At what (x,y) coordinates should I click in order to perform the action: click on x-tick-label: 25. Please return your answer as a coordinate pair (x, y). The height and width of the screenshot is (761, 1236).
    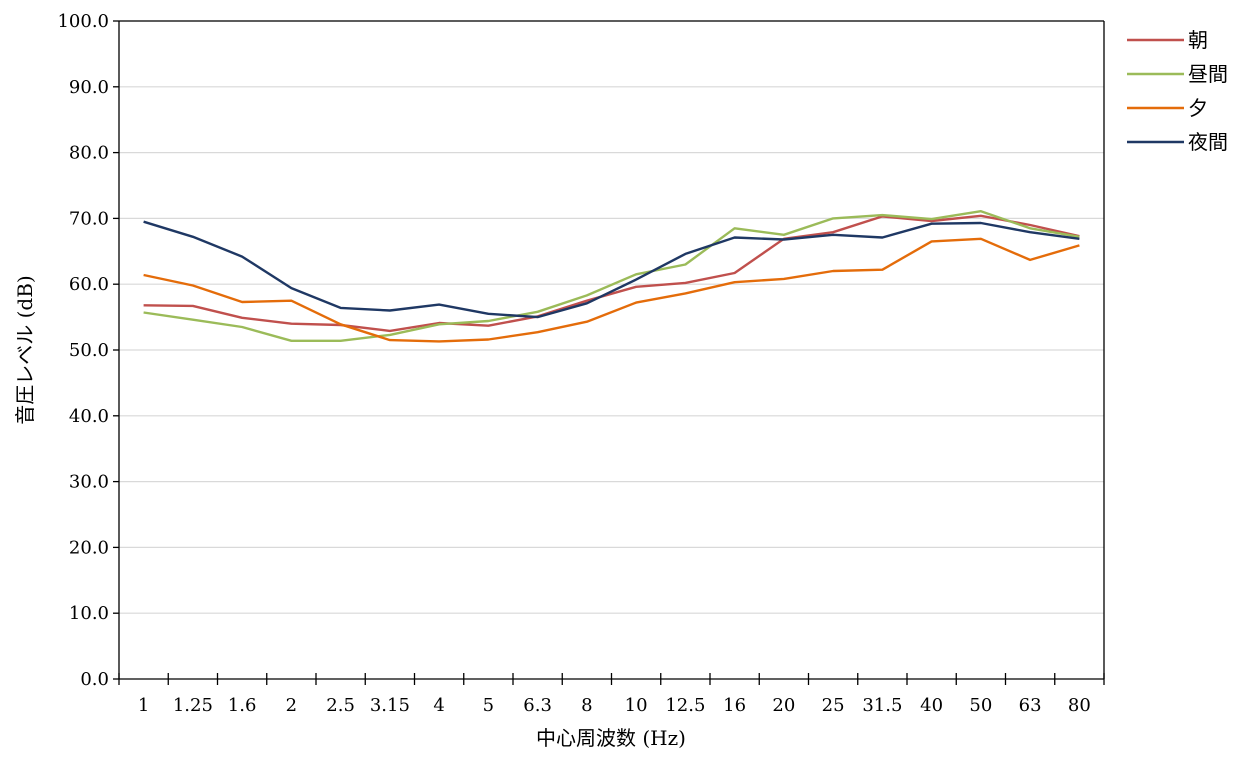
    Looking at the image, I should click on (833, 705).